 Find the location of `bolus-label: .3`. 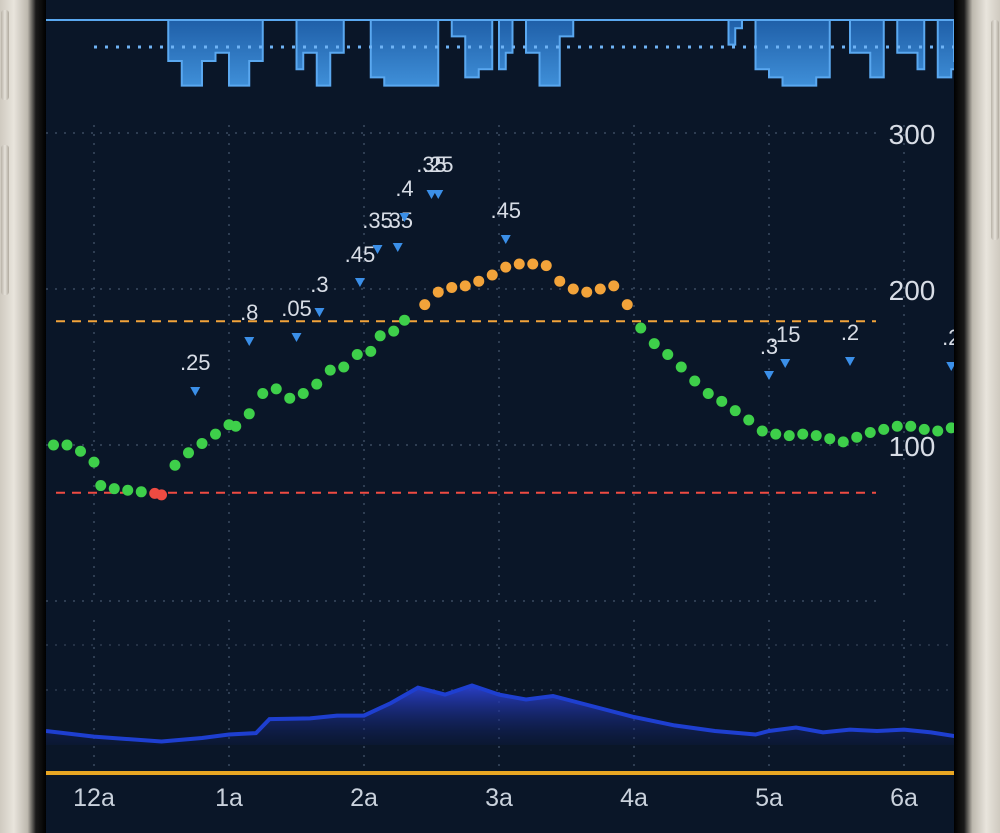

bolus-label: .3 is located at coordinates (769, 346).